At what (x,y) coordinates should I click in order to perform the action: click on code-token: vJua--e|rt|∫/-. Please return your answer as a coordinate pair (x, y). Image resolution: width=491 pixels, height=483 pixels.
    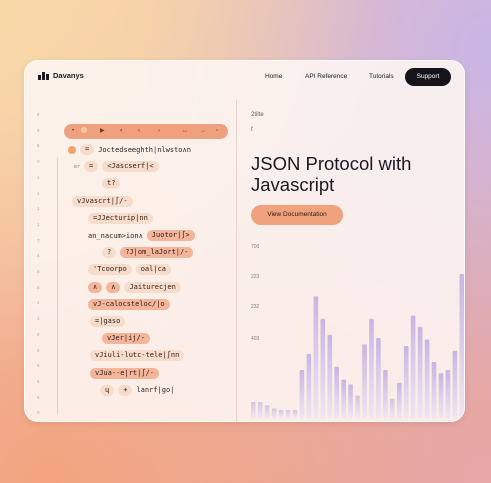
    Looking at the image, I should click on (125, 373).